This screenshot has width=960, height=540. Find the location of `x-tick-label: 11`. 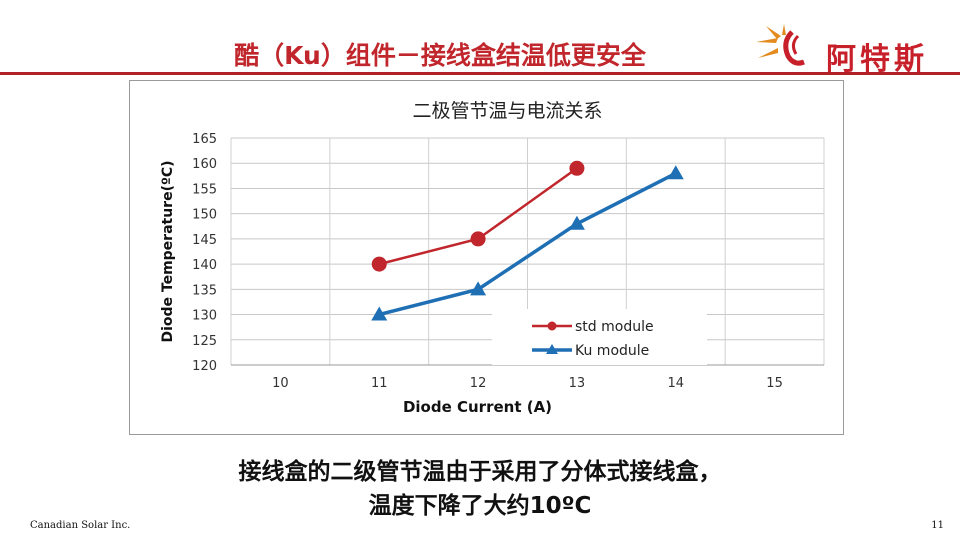

x-tick-label: 11 is located at coordinates (379, 383).